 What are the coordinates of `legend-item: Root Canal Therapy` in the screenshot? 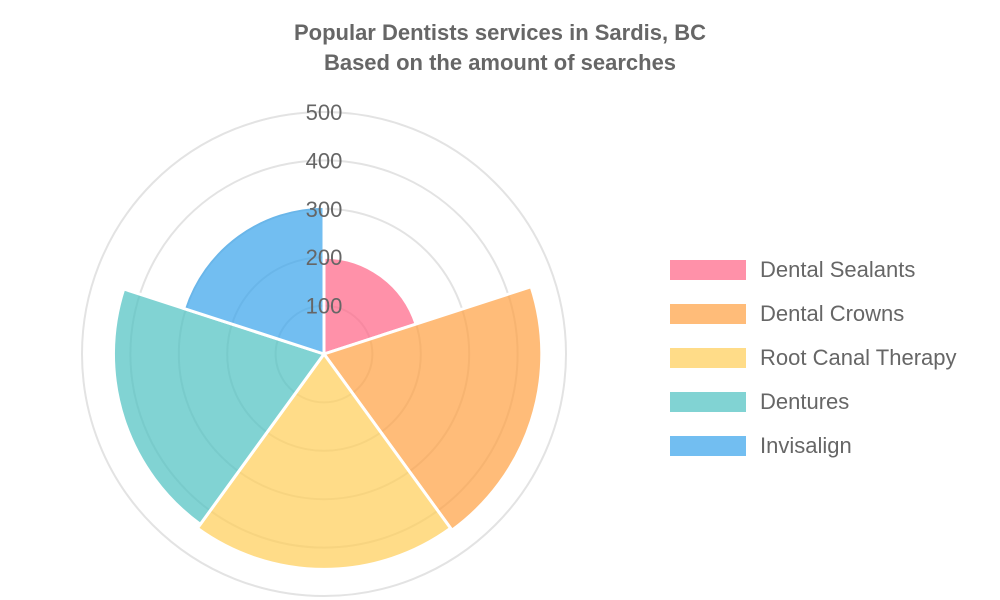 It's located at (813, 358).